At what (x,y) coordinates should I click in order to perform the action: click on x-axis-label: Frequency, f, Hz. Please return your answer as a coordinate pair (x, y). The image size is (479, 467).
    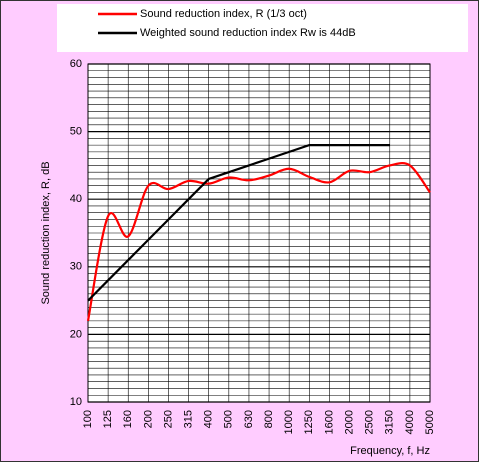
    Looking at the image, I should click on (390, 451).